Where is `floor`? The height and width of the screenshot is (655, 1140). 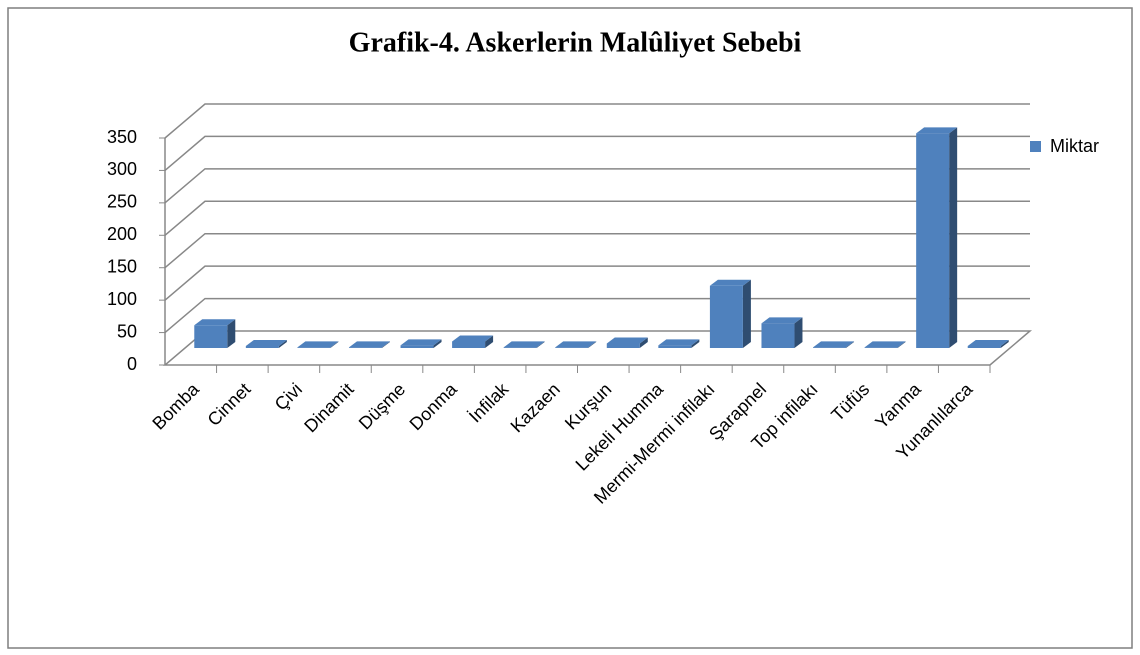
floor is located at coordinates (597, 348).